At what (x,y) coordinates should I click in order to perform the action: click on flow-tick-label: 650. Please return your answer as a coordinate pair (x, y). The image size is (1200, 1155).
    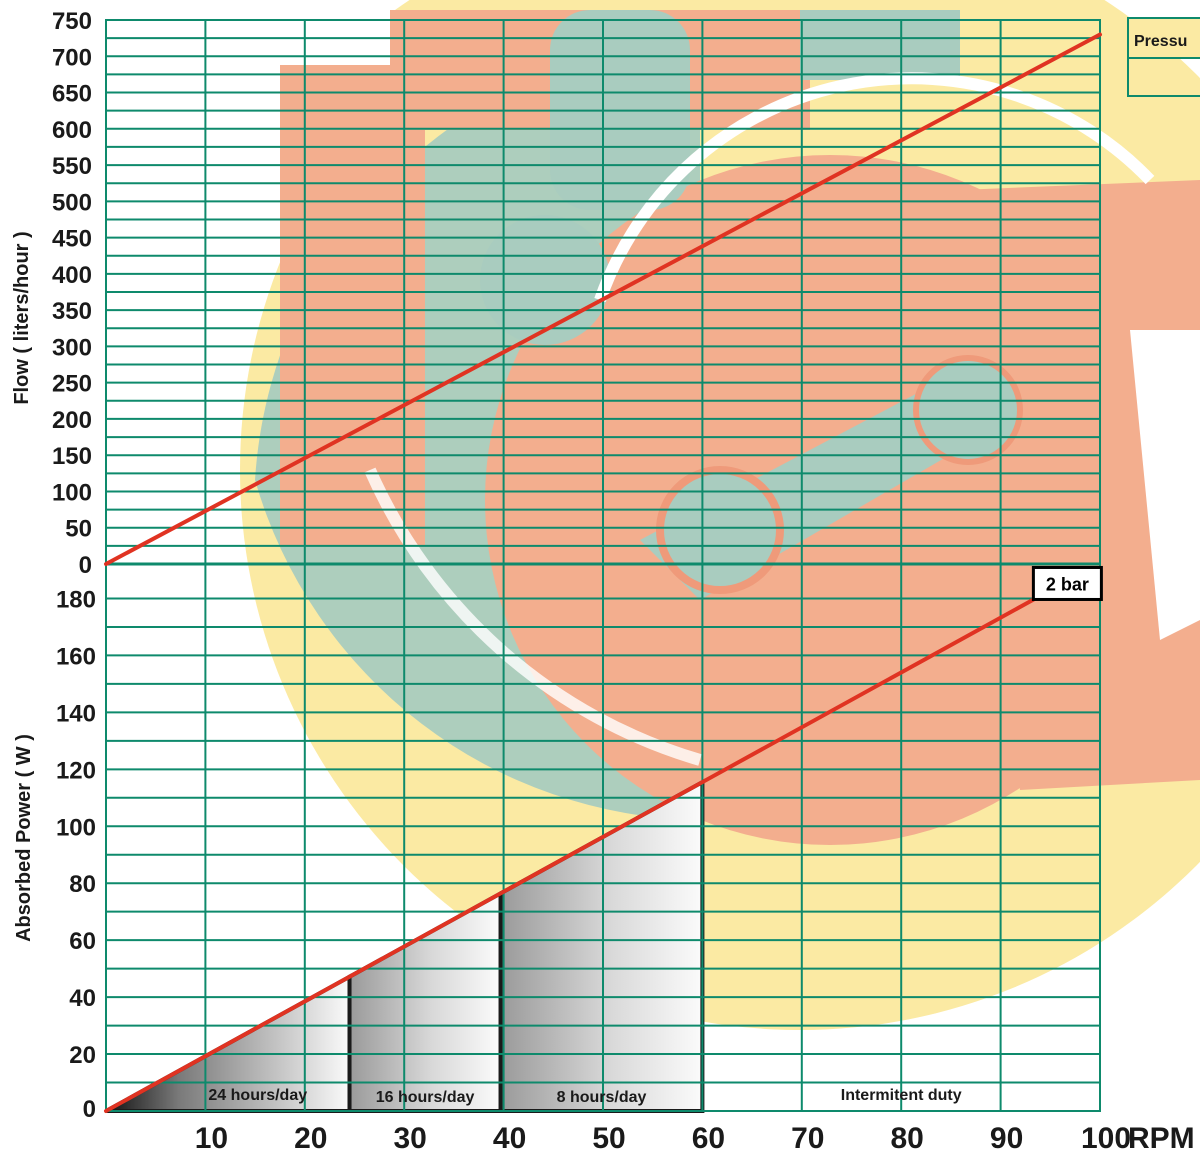
    Looking at the image, I should click on (72, 94).